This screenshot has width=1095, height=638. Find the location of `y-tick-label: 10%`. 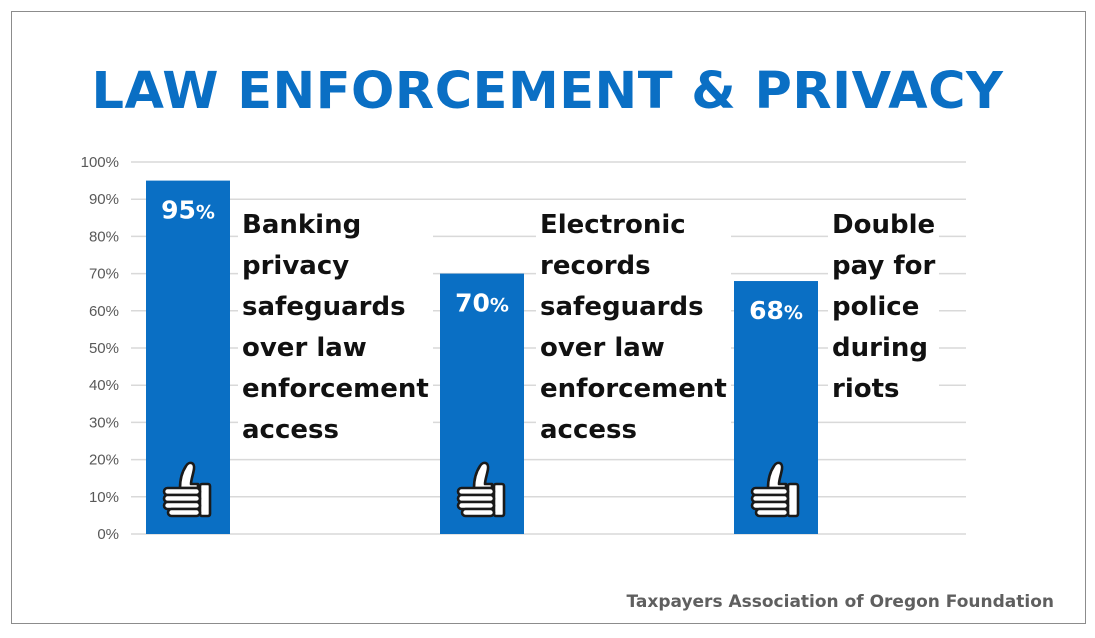

y-tick-label: 10% is located at coordinates (104, 497).